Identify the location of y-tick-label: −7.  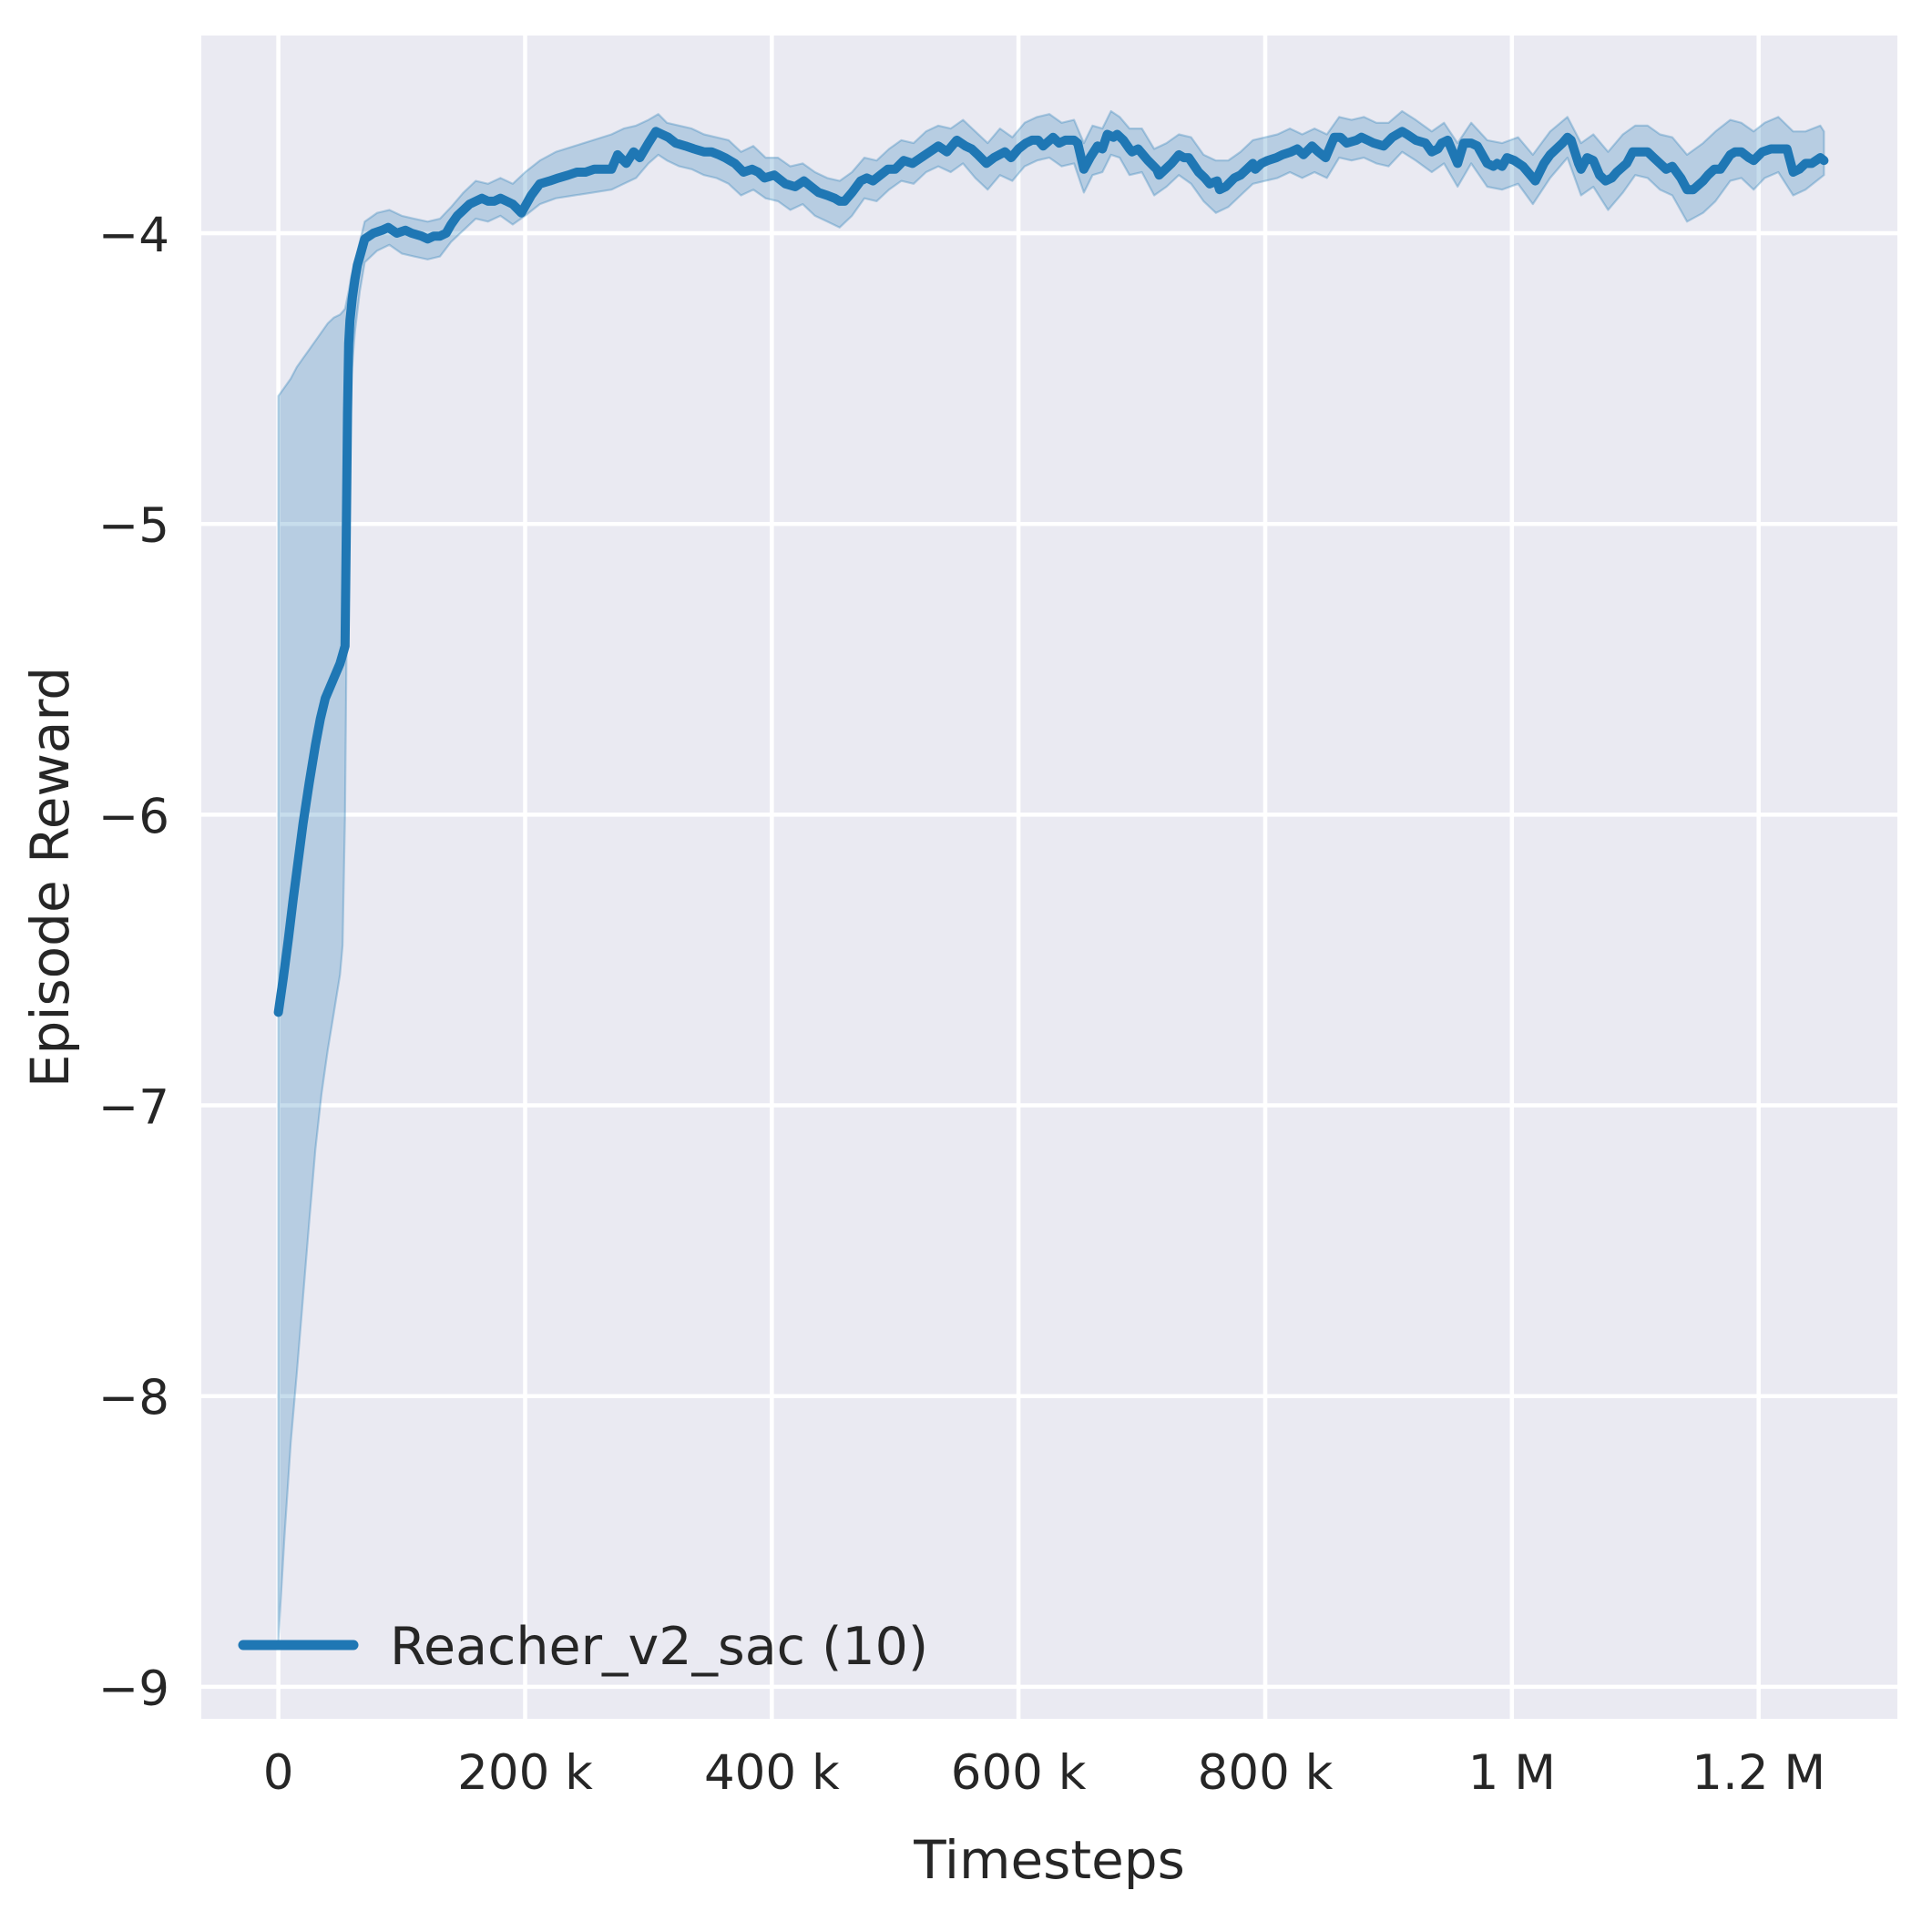
(133, 1108).